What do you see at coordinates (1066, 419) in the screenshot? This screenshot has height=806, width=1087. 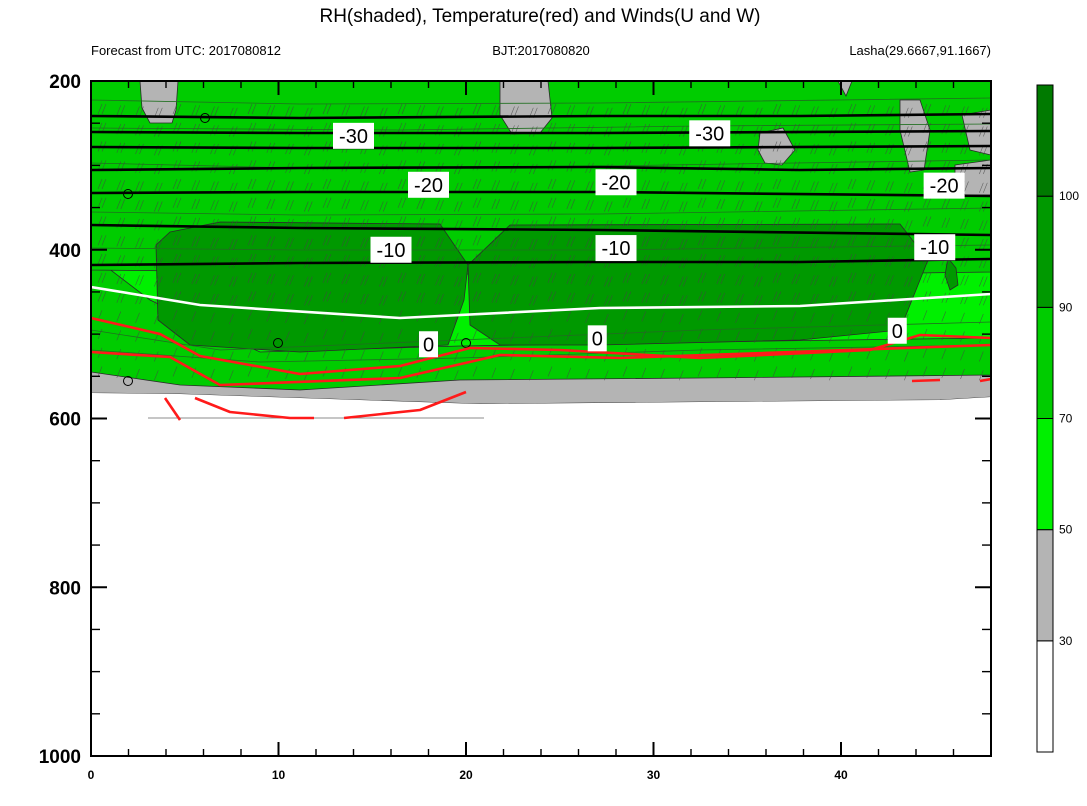 I see `colorbar-label: 70` at bounding box center [1066, 419].